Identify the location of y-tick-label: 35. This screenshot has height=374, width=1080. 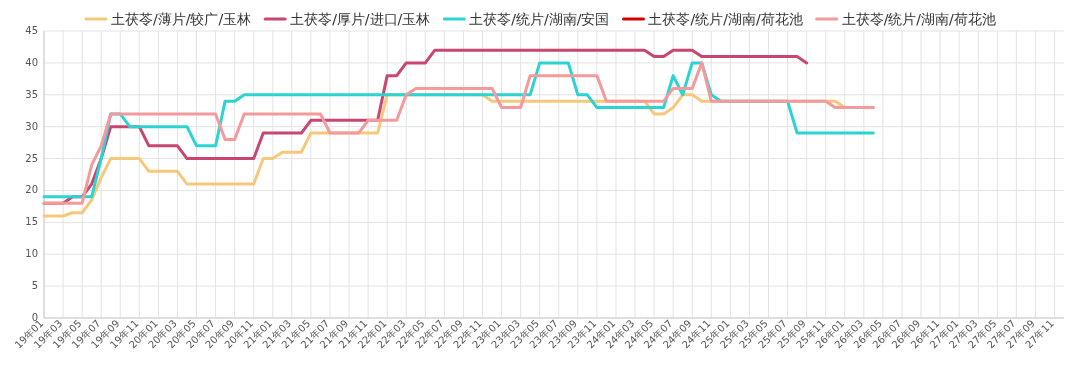
(31, 94).